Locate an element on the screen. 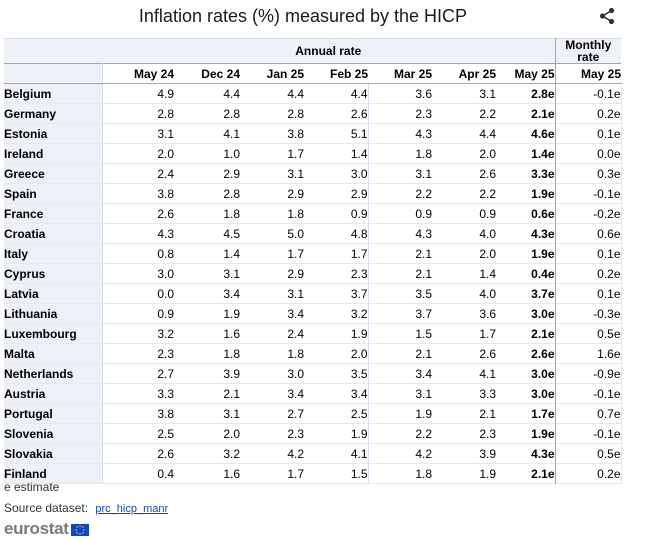 This screenshot has height=539, width=645. eu-flag-icon is located at coordinates (79, 530).